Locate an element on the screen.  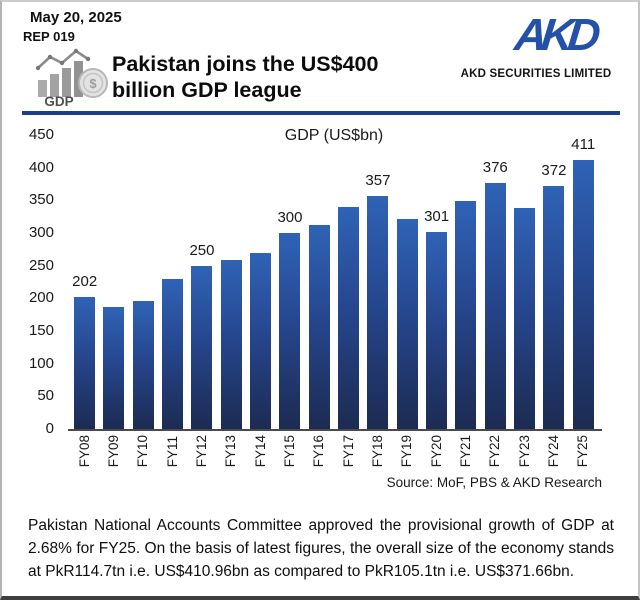
x-axis-tick: FY15 is located at coordinates (289, 451).